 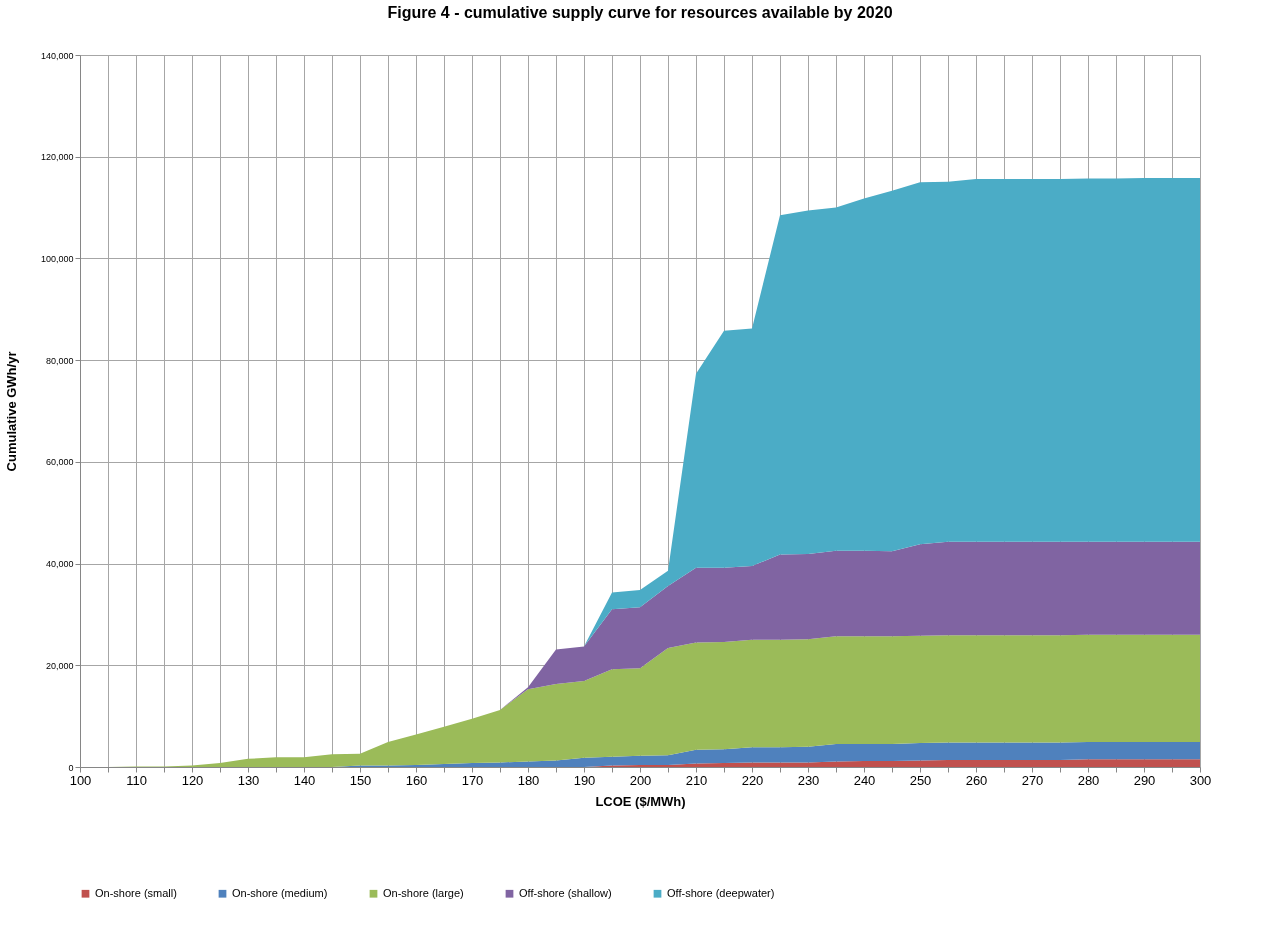 I want to click on x-tick-label: 270, so click(x=1032, y=780).